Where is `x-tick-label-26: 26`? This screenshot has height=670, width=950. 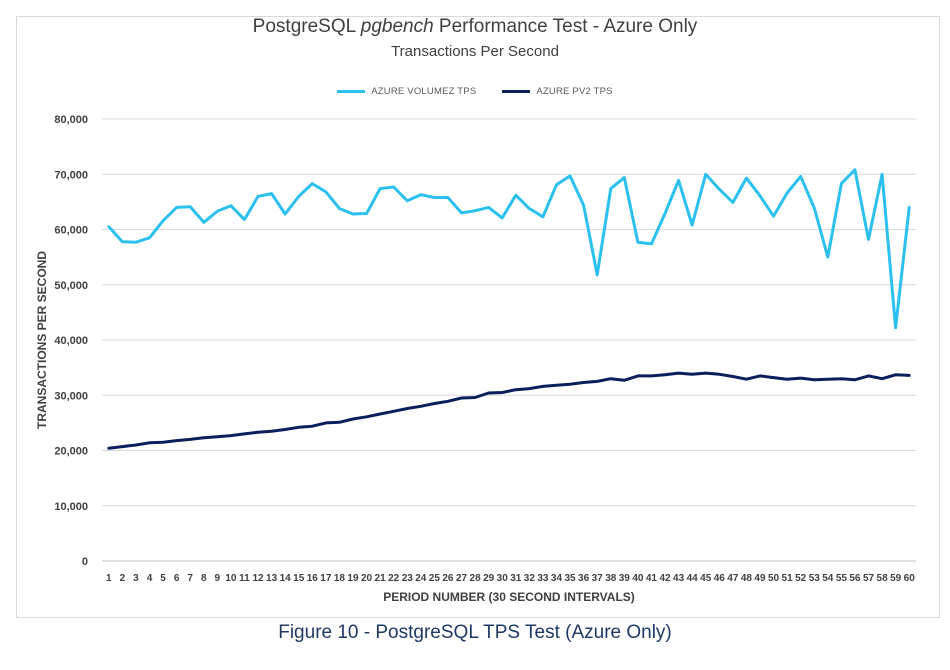
x-tick-label-26: 26 is located at coordinates (448, 578).